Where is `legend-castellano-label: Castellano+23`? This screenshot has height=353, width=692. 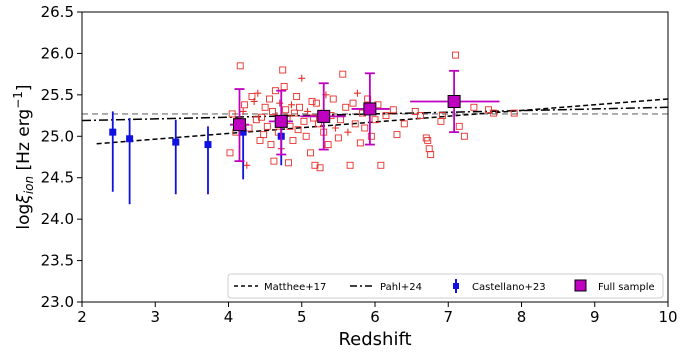
legend-castellano-label: Castellano+23 is located at coordinates (509, 287).